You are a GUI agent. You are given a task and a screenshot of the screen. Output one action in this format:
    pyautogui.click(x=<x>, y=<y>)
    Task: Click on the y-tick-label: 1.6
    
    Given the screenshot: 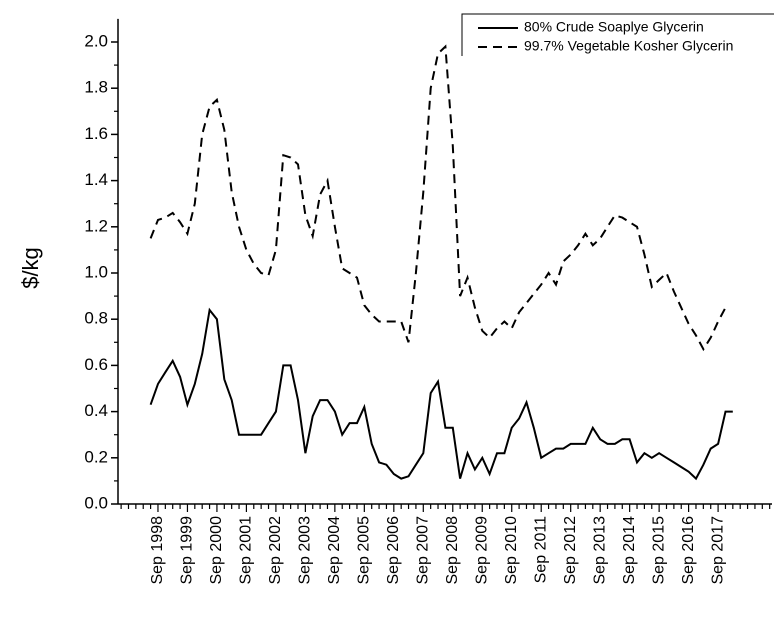 What is the action you would take?
    pyautogui.click(x=96, y=133)
    